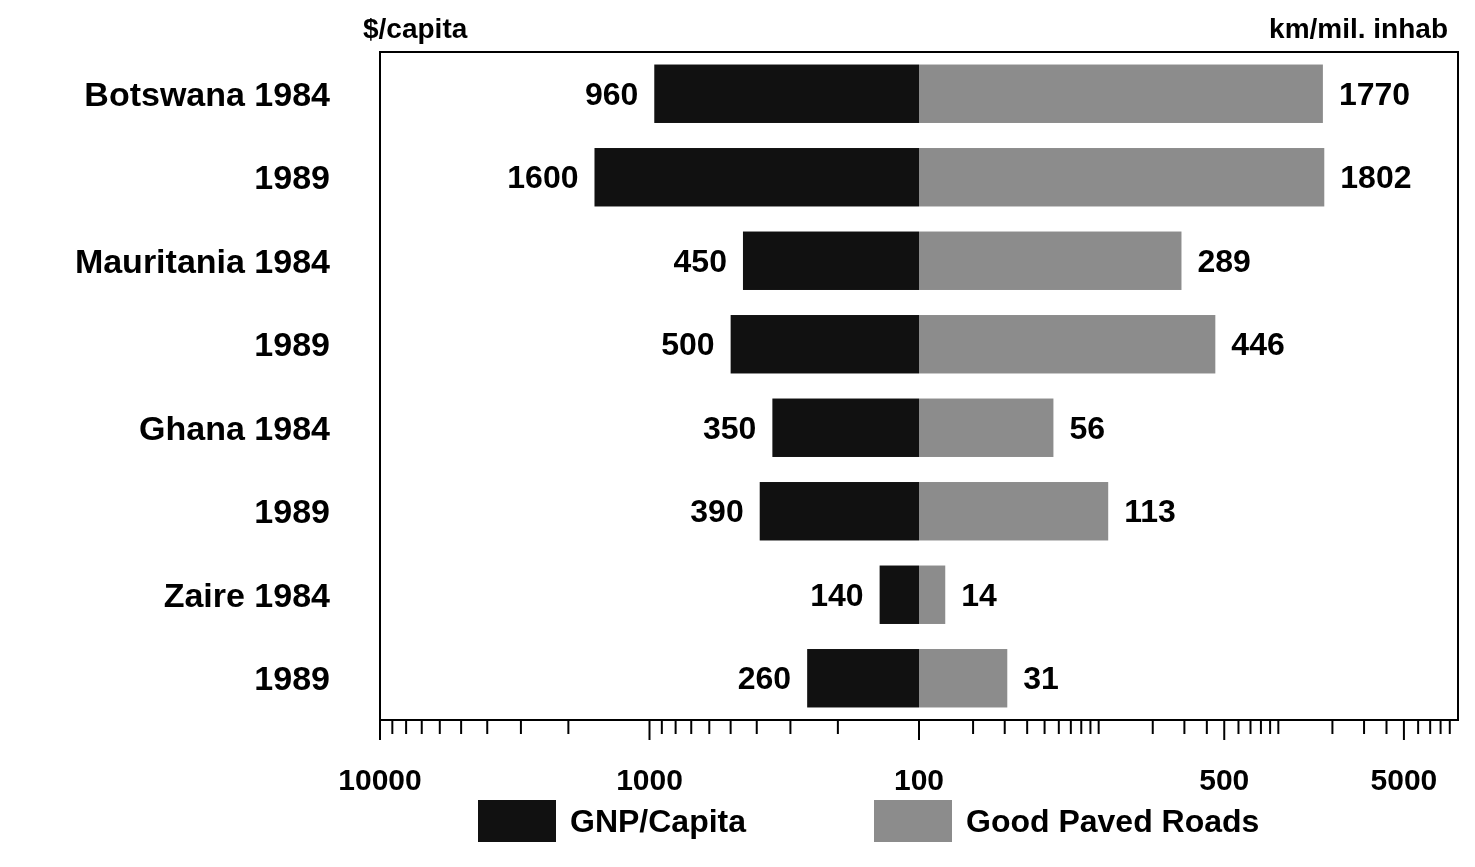  Describe the element at coordinates (1376, 177) in the screenshot. I see `data-label: 1802` at that location.